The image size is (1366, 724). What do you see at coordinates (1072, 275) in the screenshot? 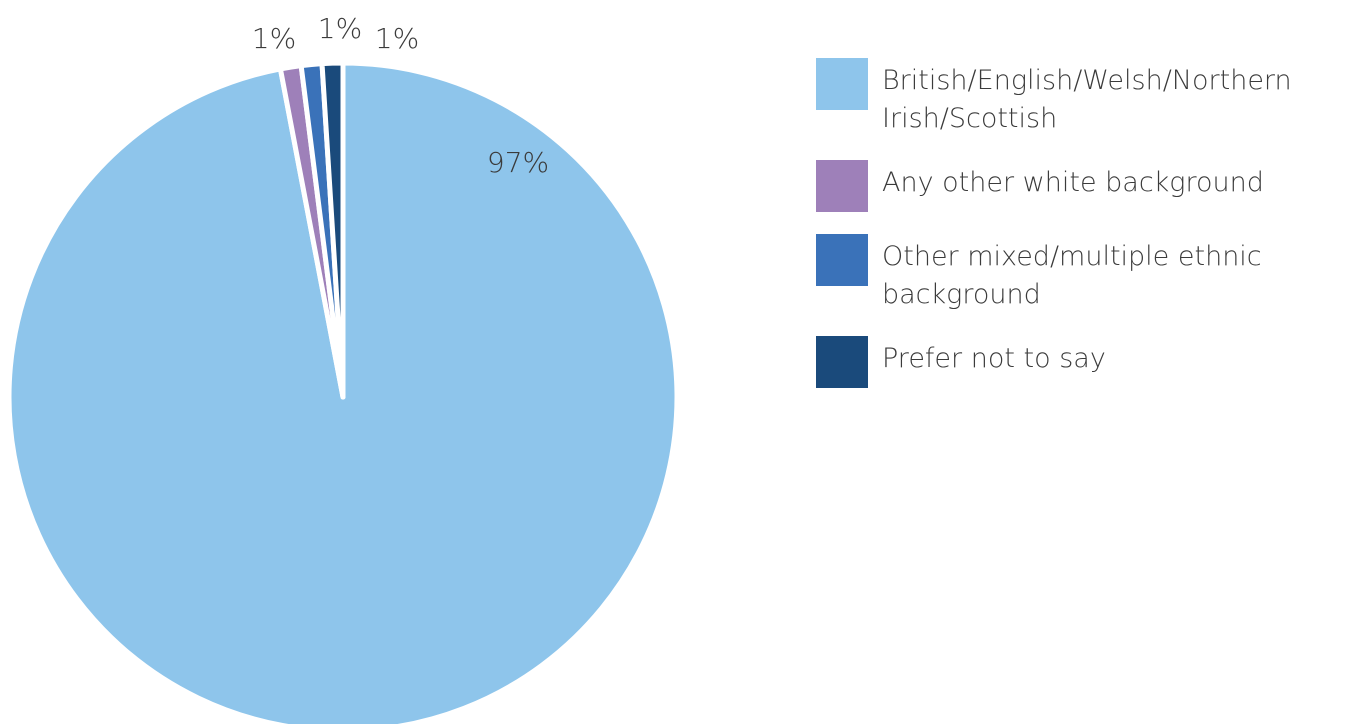
I see `legend-label: Other mixed/multiple ethnic background` at bounding box center [1072, 275].